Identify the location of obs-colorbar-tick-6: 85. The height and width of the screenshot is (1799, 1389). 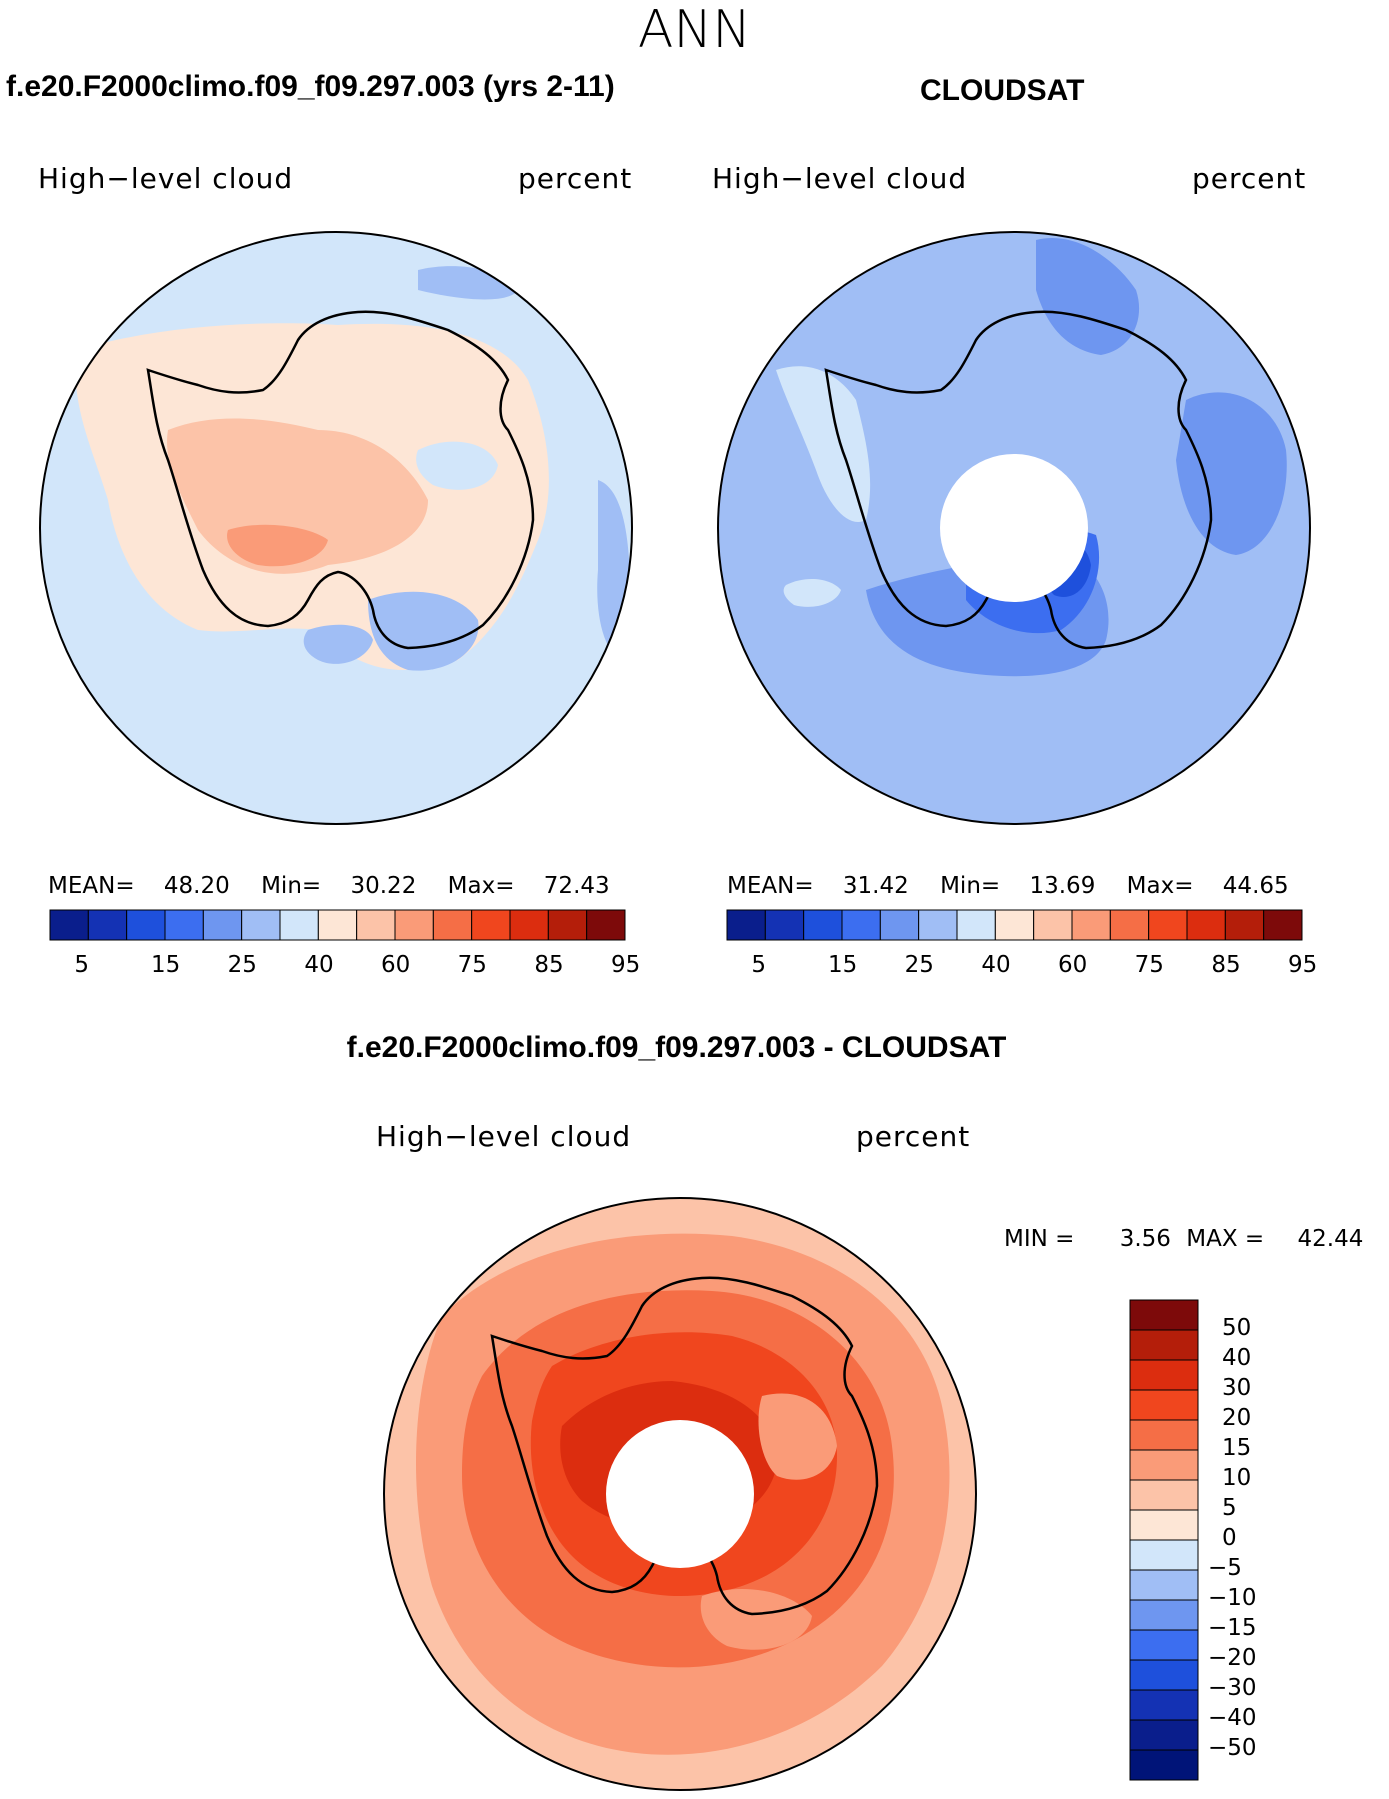
(1226, 965).